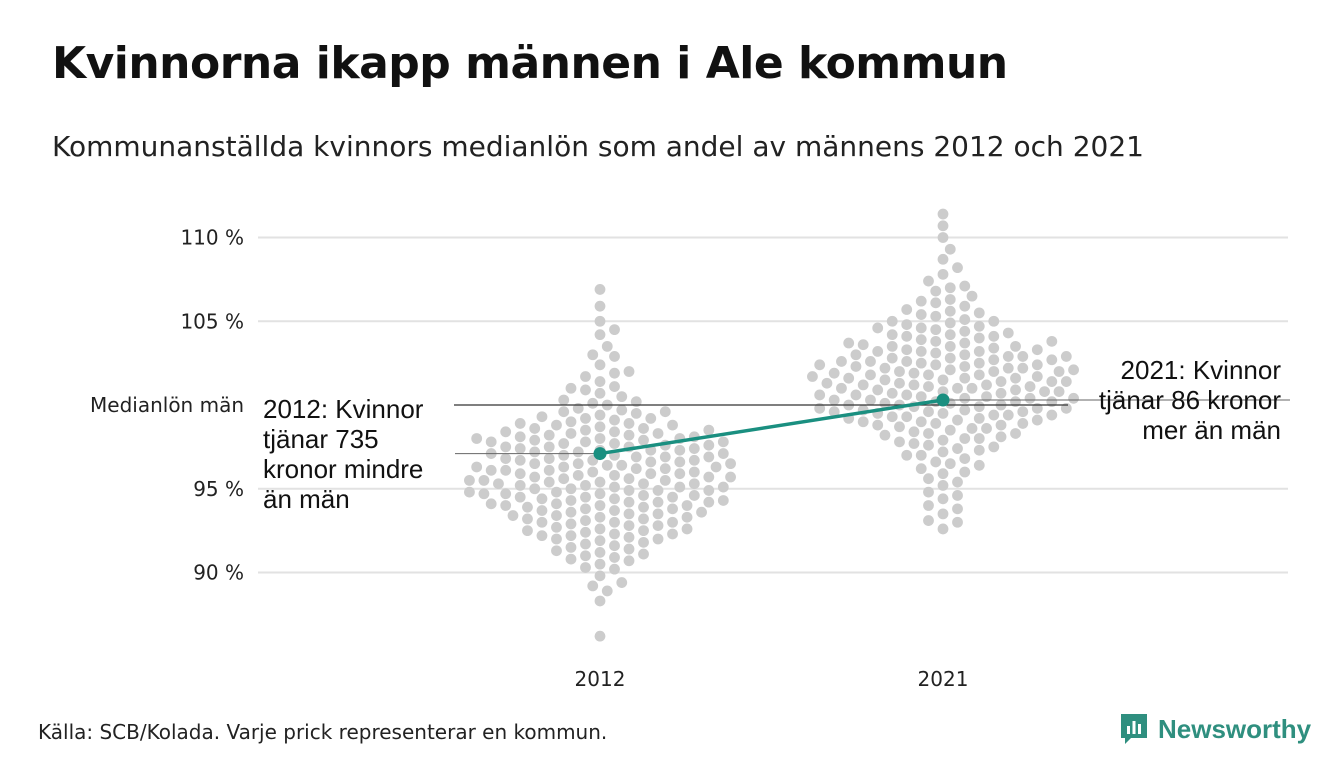 The image size is (1340, 780). I want to click on highlight-ale, so click(771, 427).